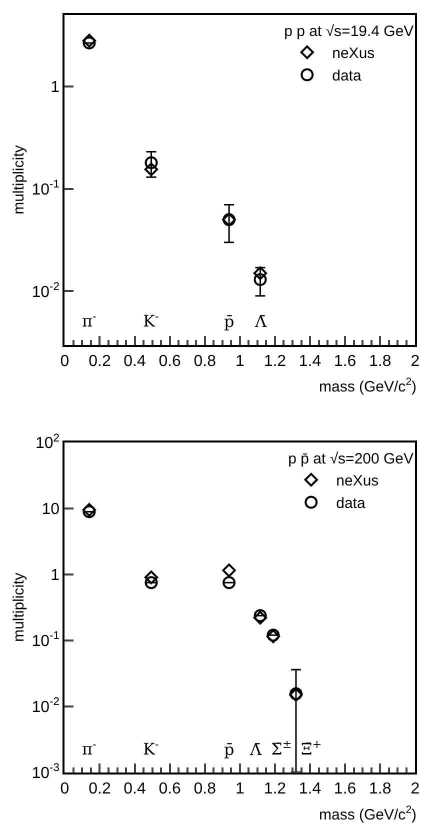 The width and height of the screenshot is (427, 835). I want to click on y-tick-label: 10$^{-3}$, so click(46, 772).